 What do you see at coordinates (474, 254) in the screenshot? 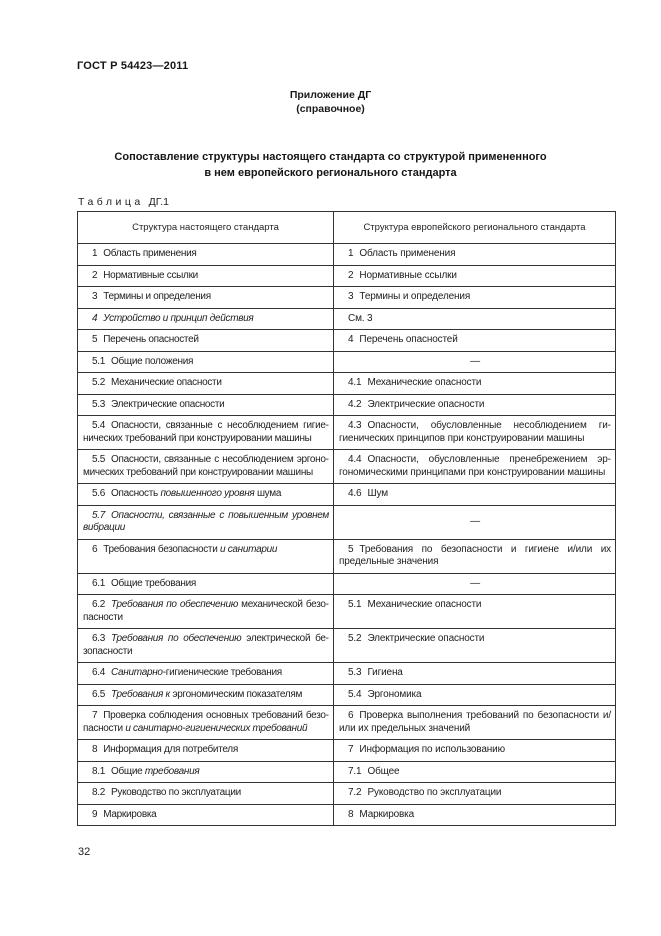
I see `cell-european-standard: 1 Область применения` at bounding box center [474, 254].